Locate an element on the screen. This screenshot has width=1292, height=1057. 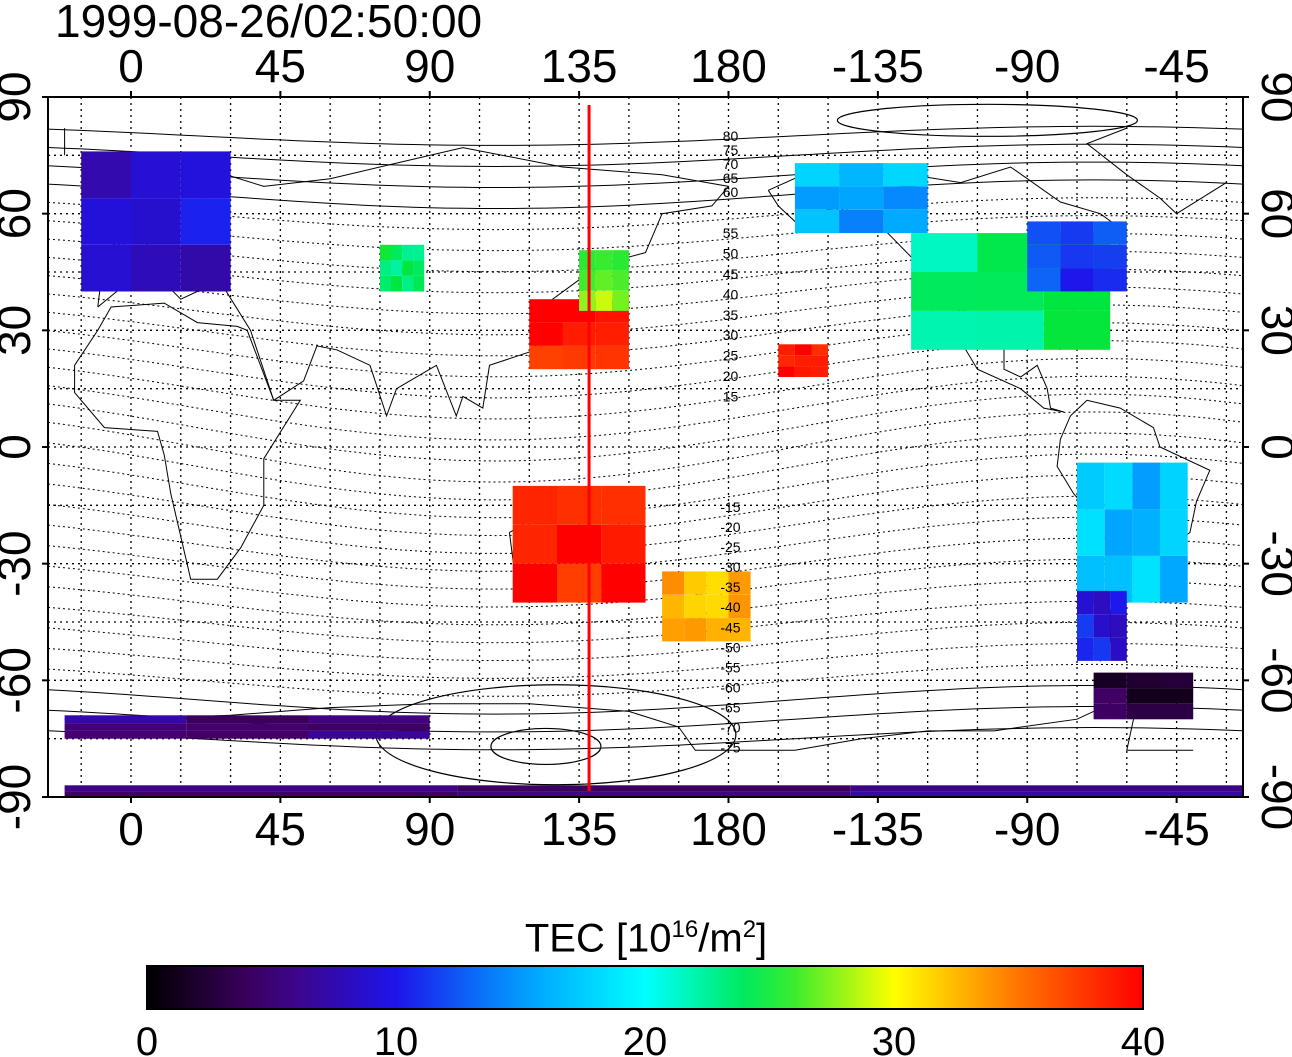
contour-label-north: 55 is located at coordinates (731, 233).